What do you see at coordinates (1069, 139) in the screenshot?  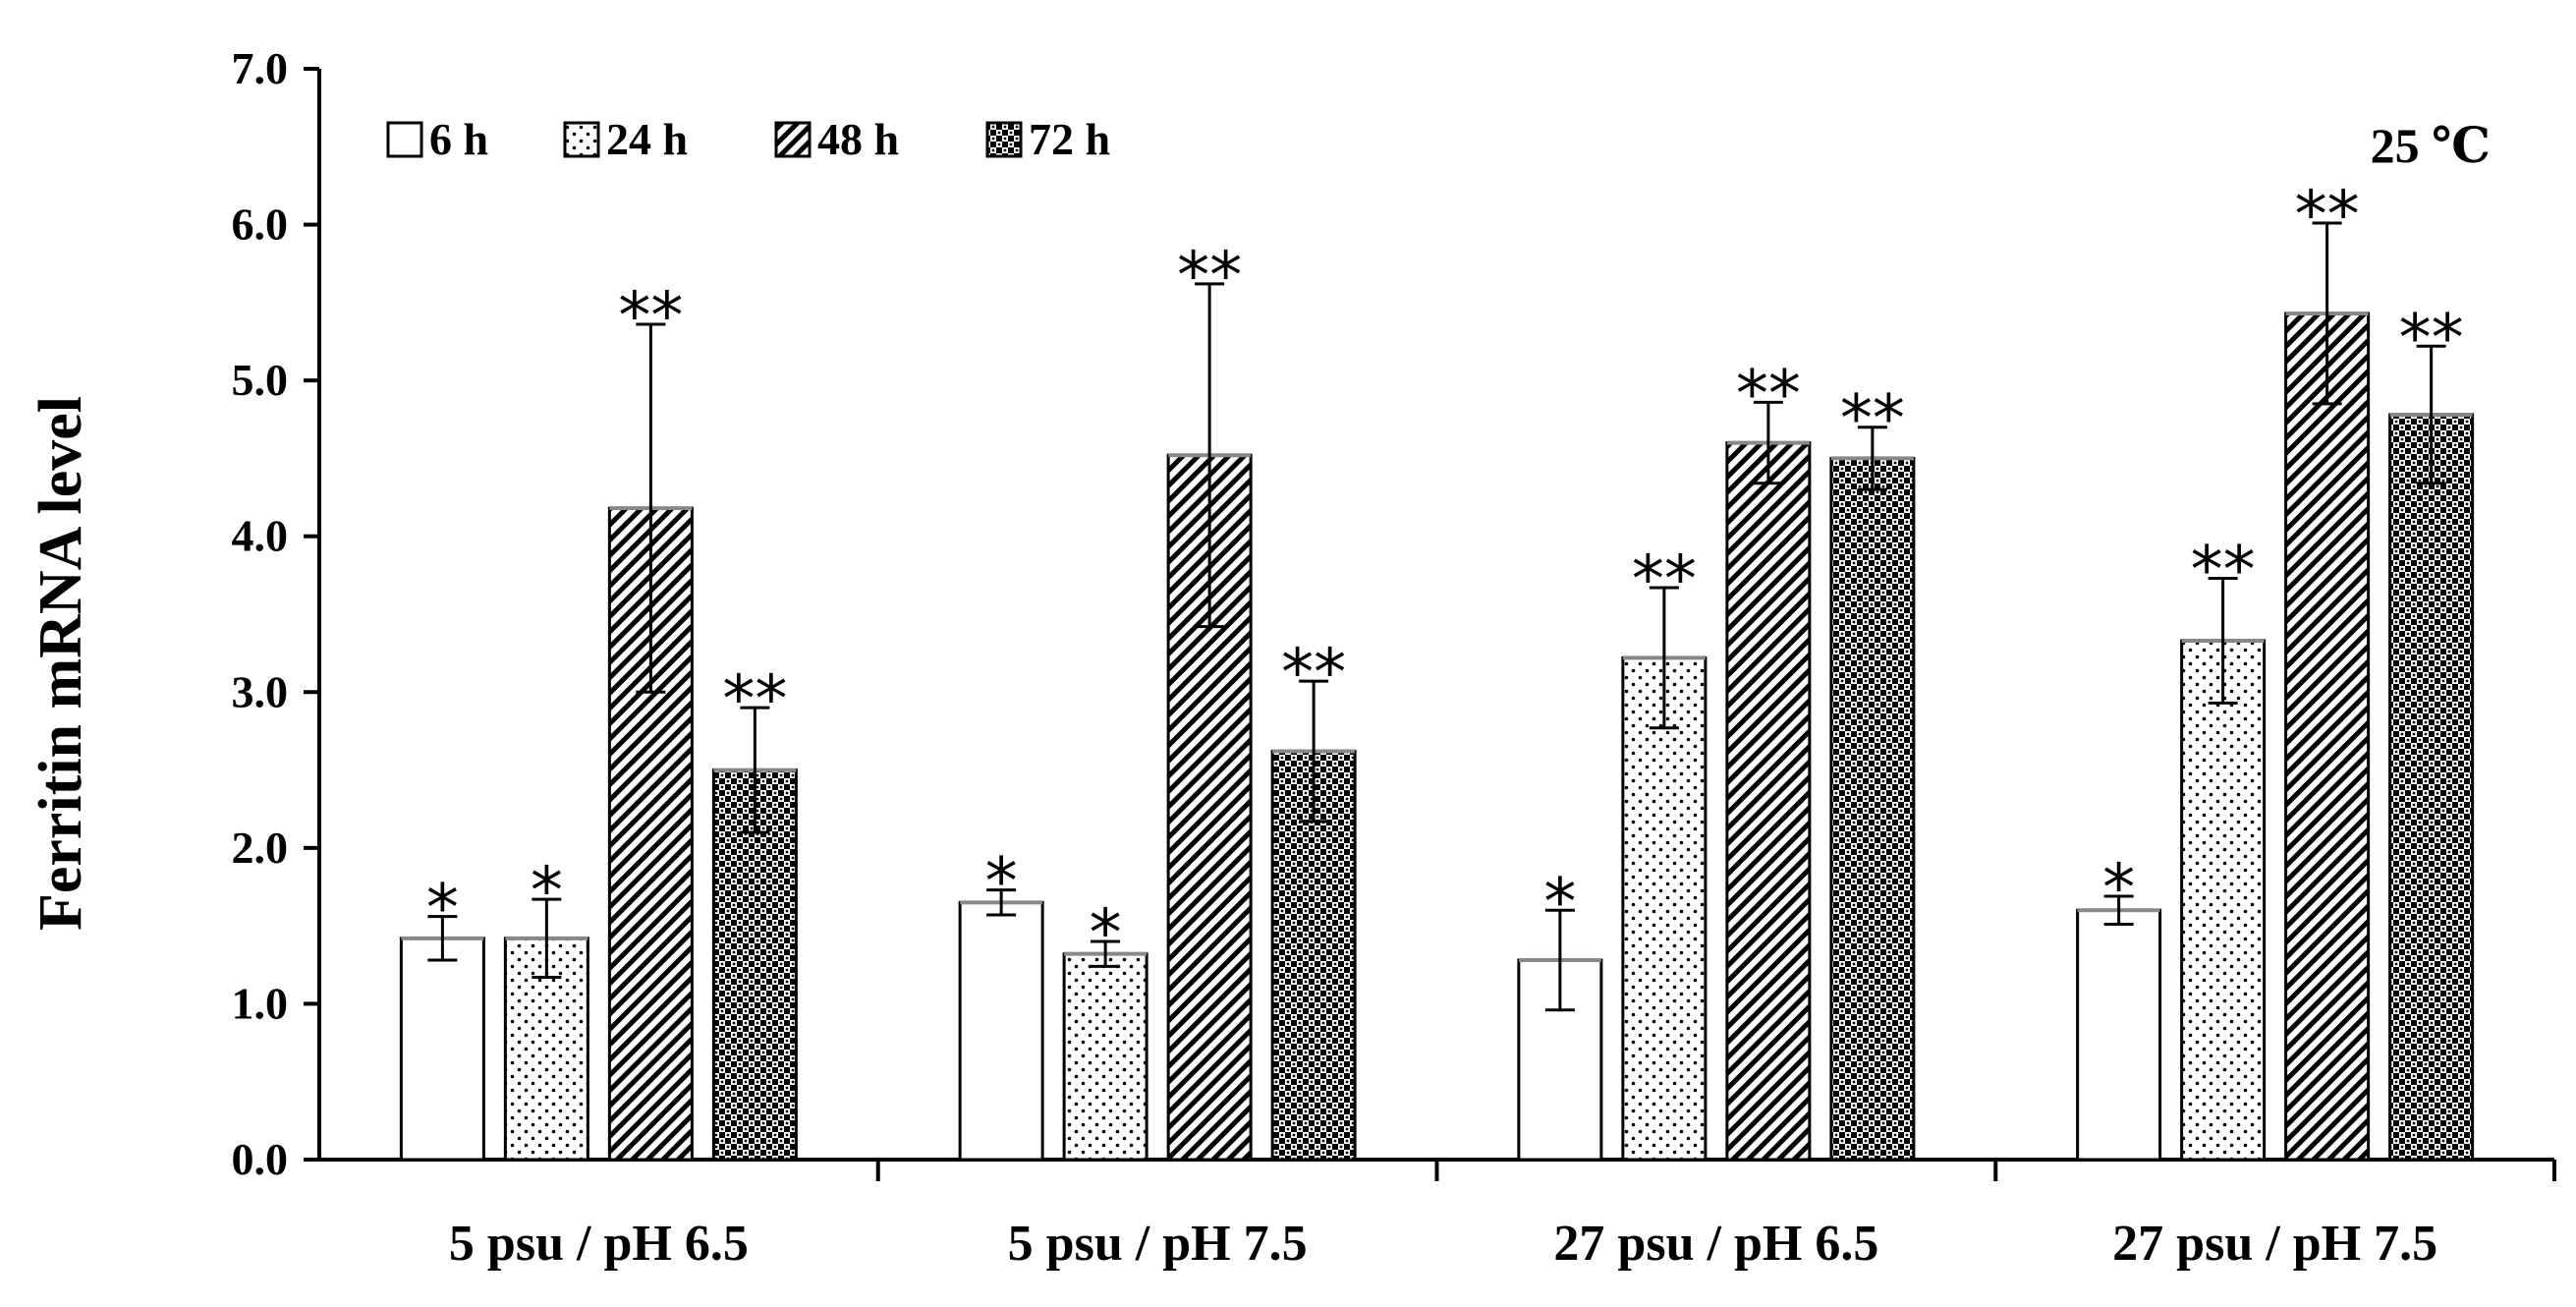 I see `legend-label: 72 h` at bounding box center [1069, 139].